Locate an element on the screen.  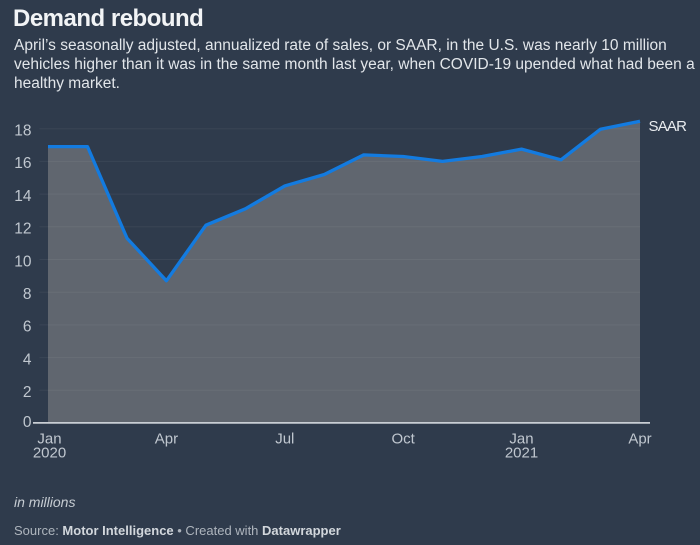
svg-text: SAAR is located at coordinates (668, 126).